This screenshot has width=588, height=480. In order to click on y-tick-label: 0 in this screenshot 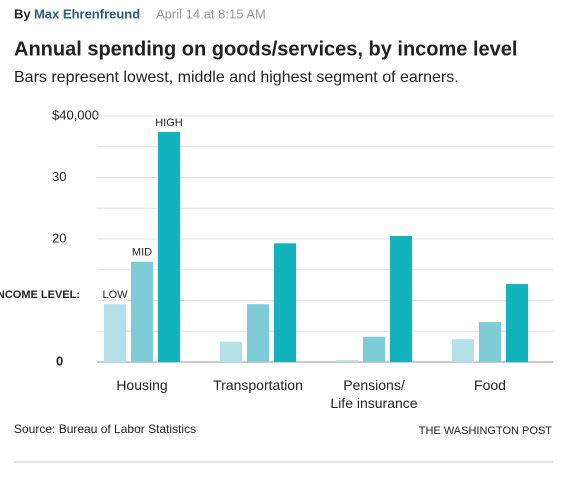, I will do `click(59, 360)`.